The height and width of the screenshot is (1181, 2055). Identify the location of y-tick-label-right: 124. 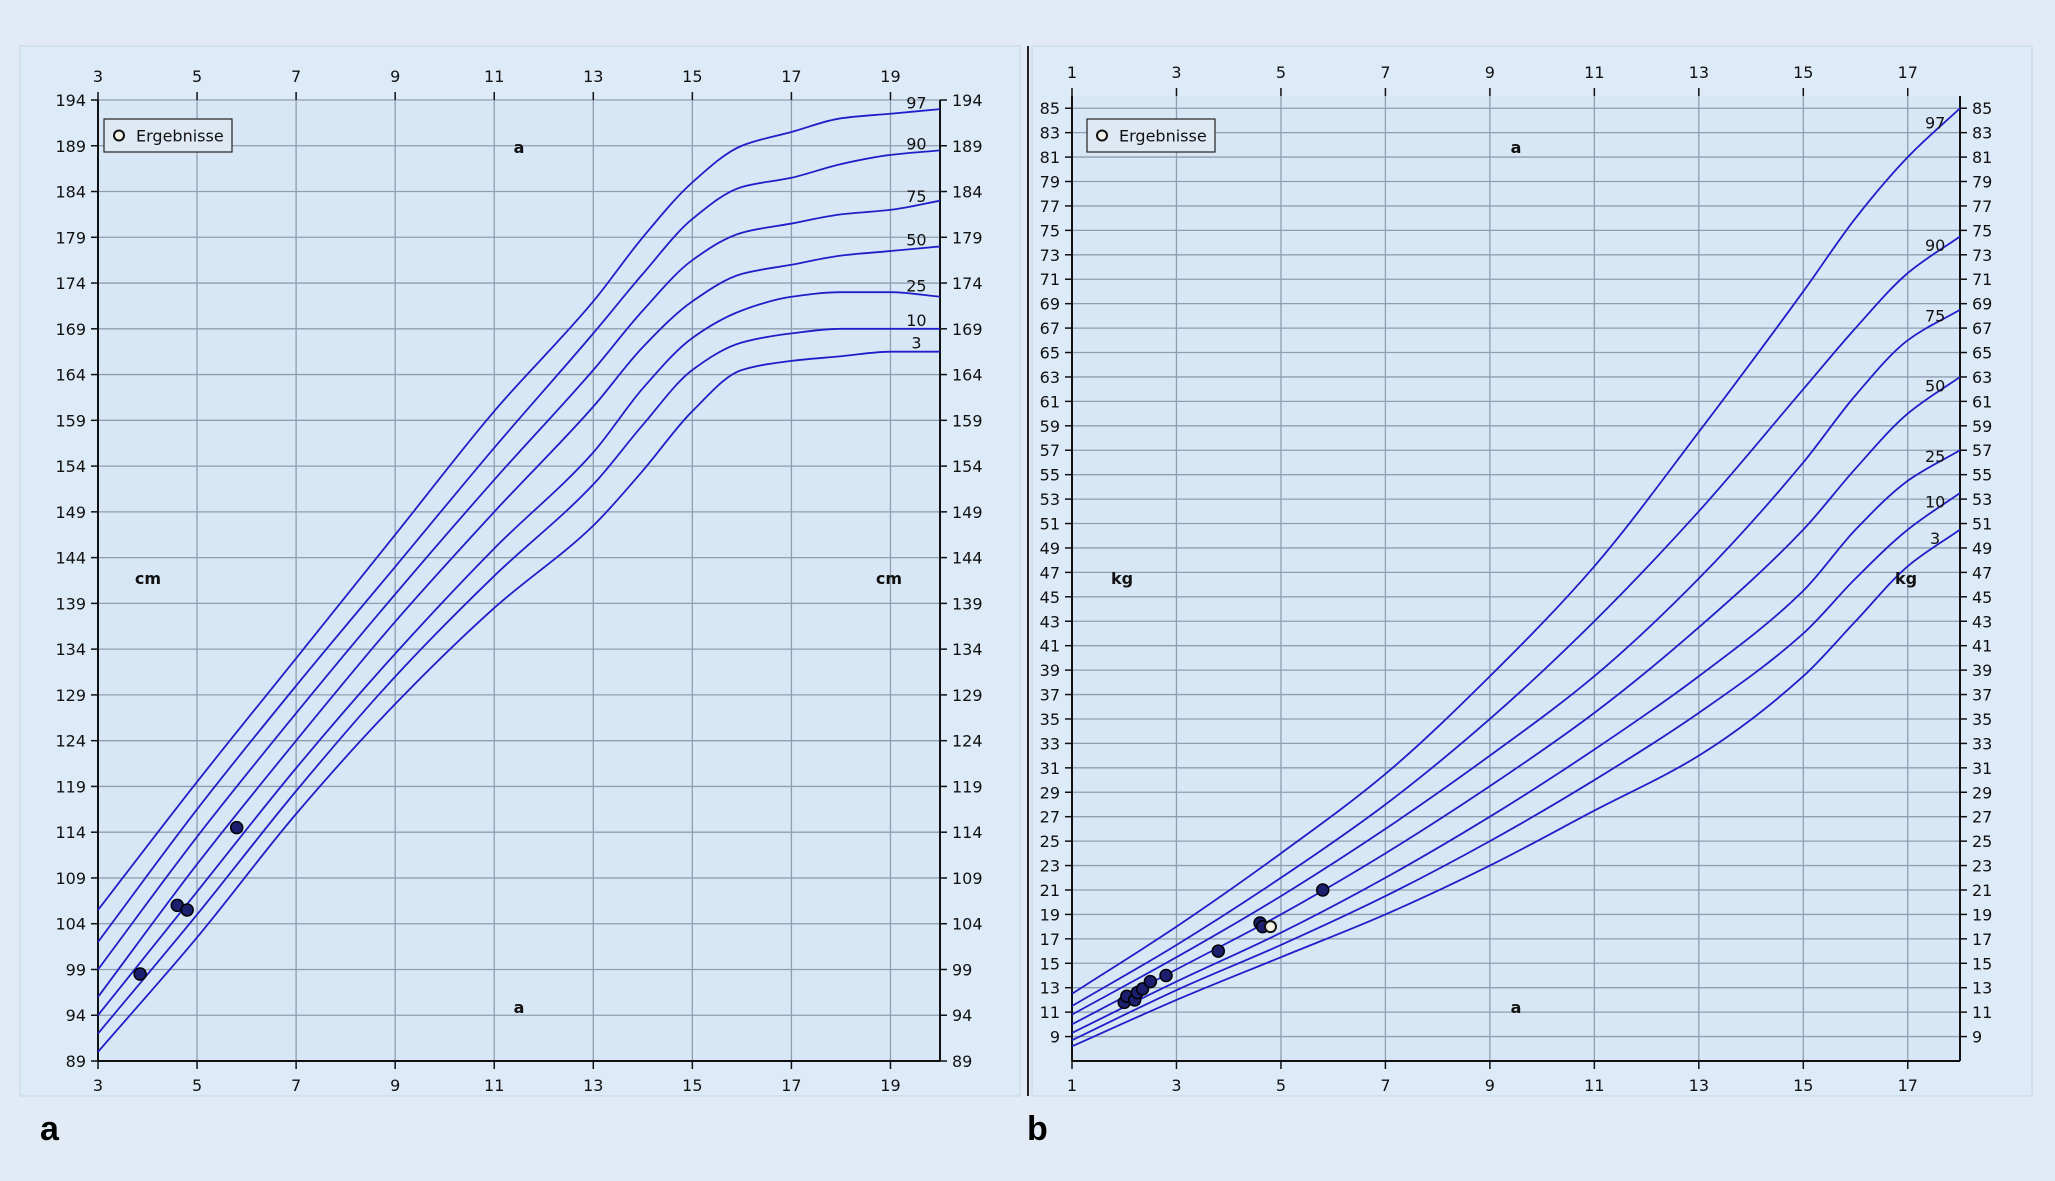
(967, 741).